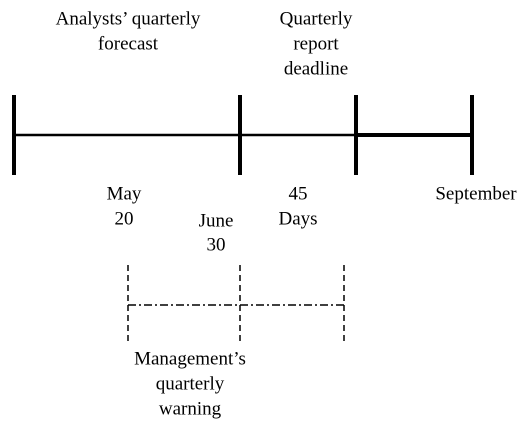 This screenshot has width=529, height=428. I want to click on label: 45, so click(298, 193).